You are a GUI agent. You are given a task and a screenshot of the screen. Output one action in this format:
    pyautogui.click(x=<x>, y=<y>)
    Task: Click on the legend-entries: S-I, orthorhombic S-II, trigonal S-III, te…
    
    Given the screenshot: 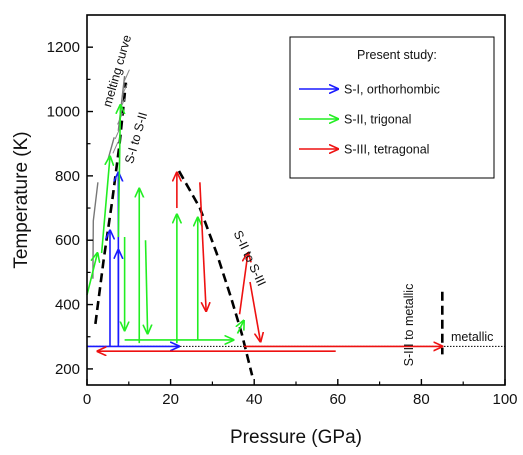 What is the action you would take?
    pyautogui.click(x=369, y=120)
    